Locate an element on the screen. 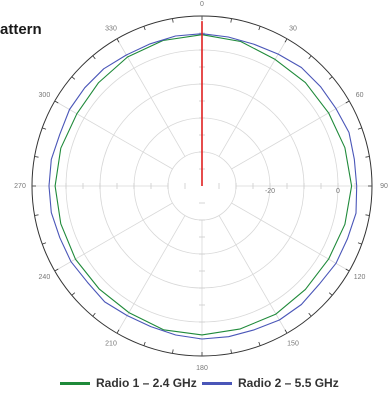  legend-item-radio-2: Radio 2 – 5.5 GHz is located at coordinates (270, 383).